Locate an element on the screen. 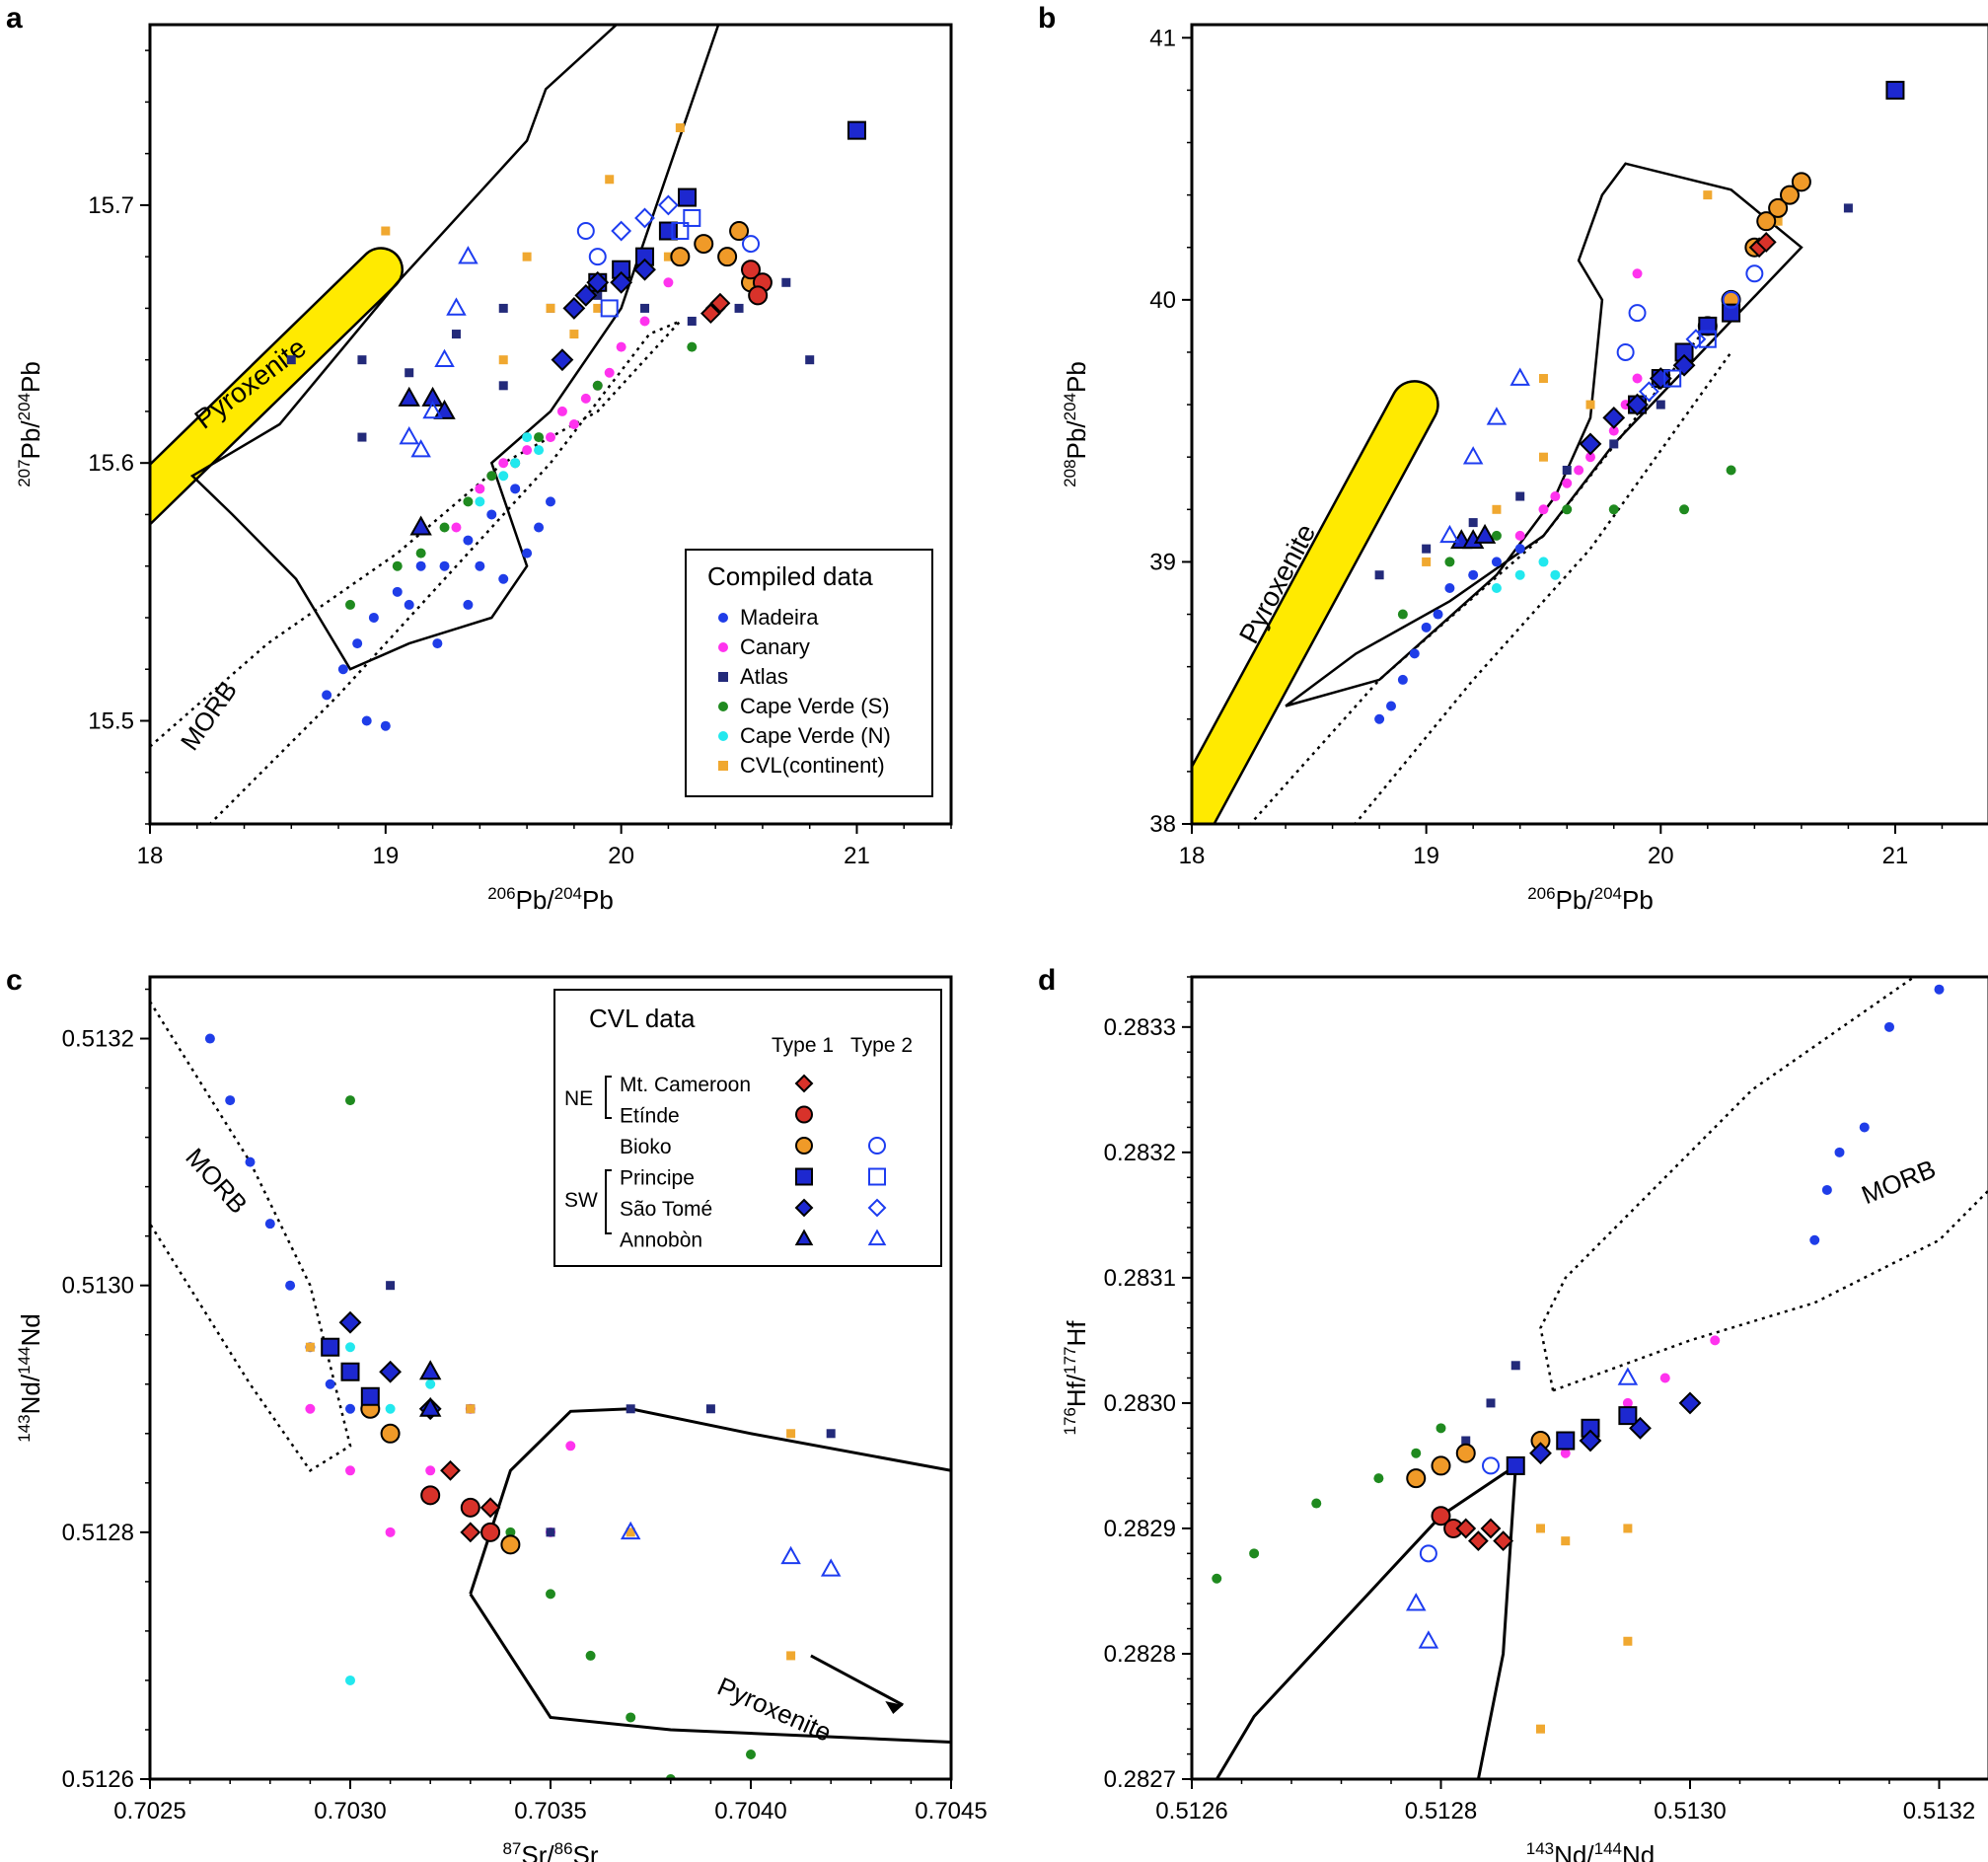 The width and height of the screenshot is (1988, 1862). series-annob-n-type-1- is located at coordinates (427, 461).